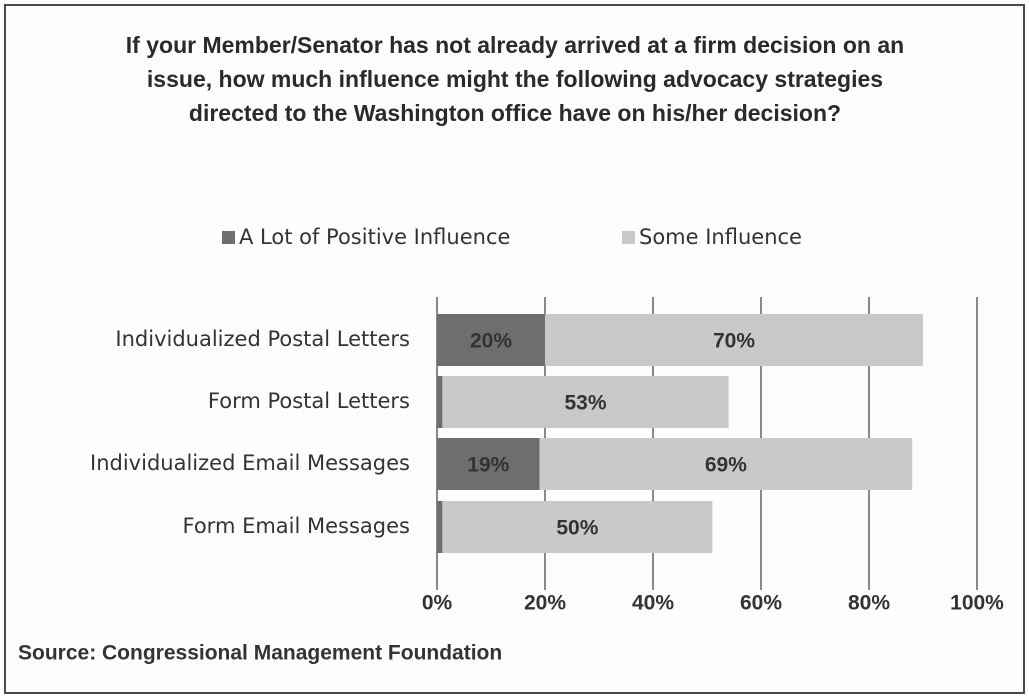 Image resolution: width=1029 pixels, height=696 pixels. I want to click on x-tick-label: 0%, so click(437, 603).